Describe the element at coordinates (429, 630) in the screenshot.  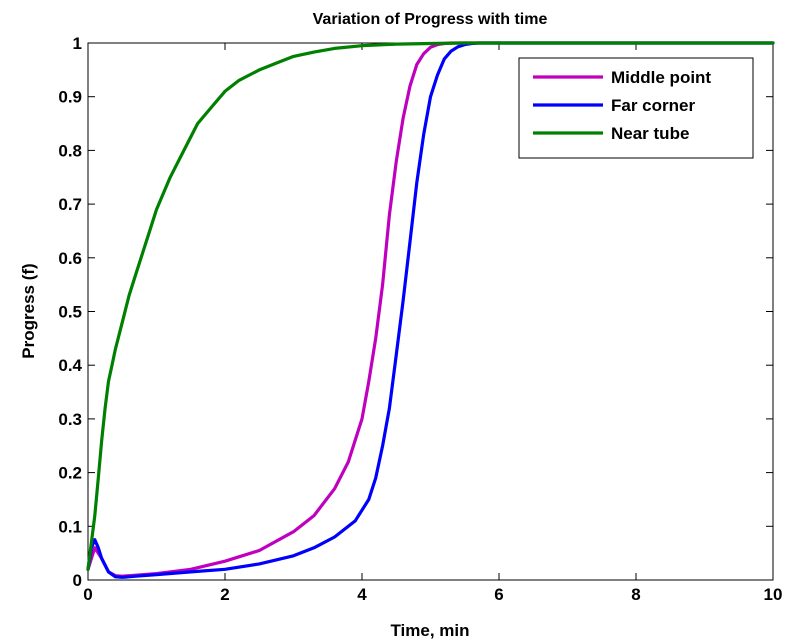
I see `x-axis-title: Time, min` at that location.